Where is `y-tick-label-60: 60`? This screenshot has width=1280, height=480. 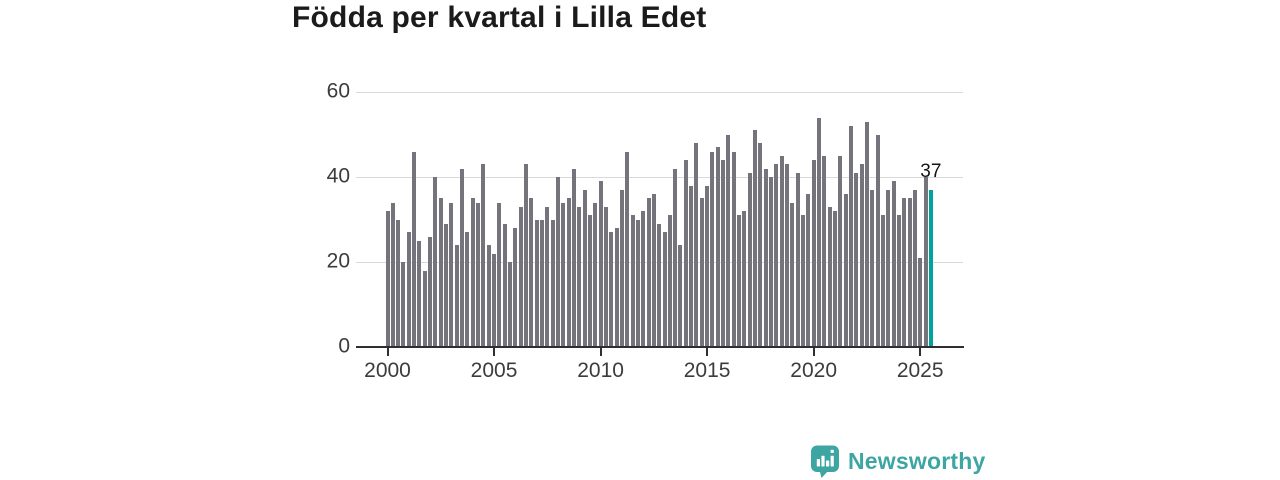
y-tick-label-60: 60 is located at coordinates (338, 91).